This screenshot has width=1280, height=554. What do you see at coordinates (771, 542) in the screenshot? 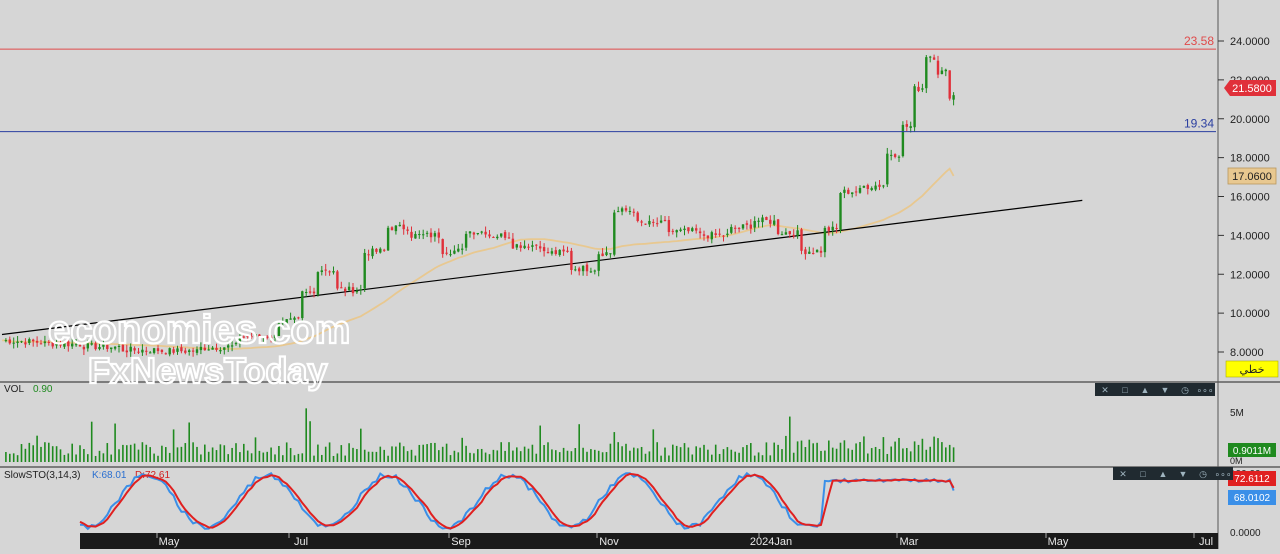
I see `time-axis-label: 2024Jan` at bounding box center [771, 542].